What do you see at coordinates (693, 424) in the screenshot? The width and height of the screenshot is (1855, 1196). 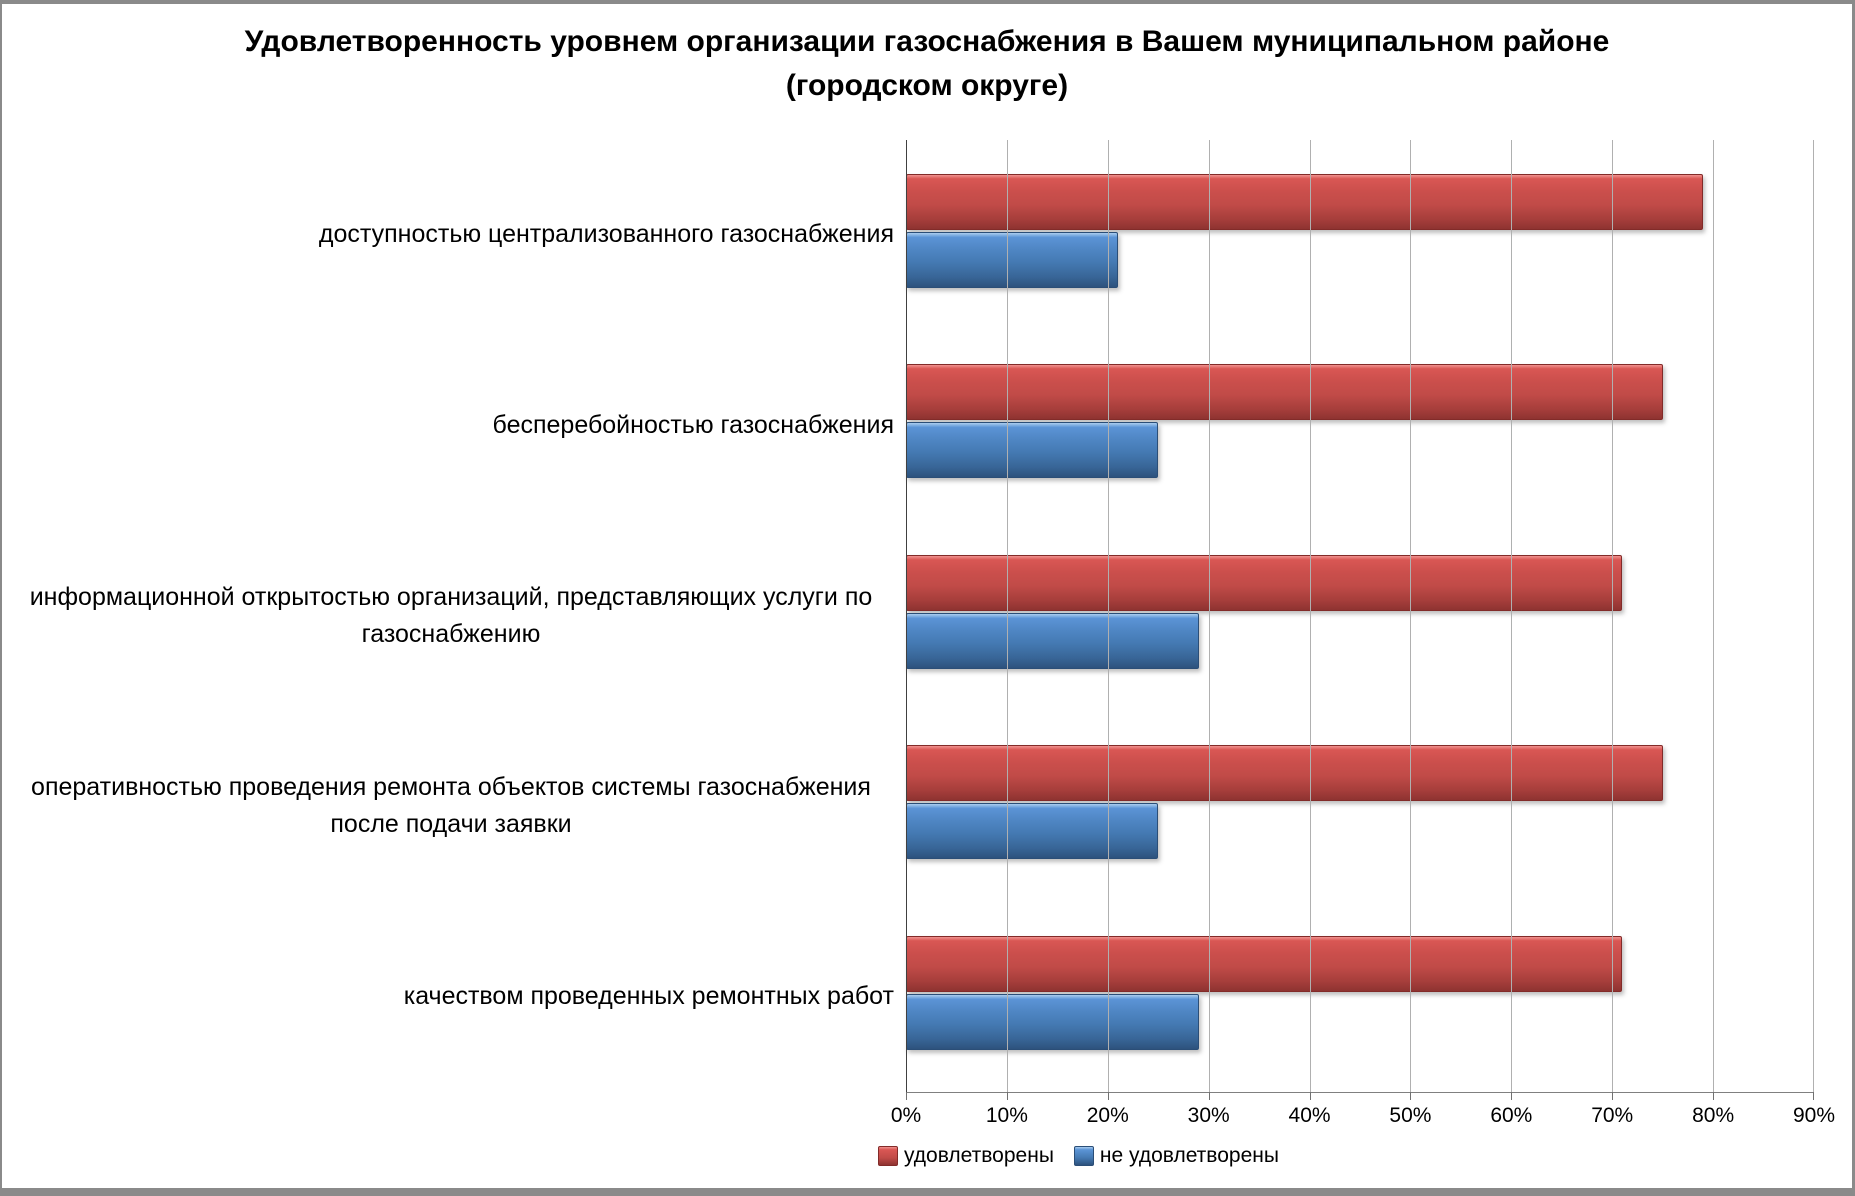 I see `category-label: бесперебойностью газоснабжения` at bounding box center [693, 424].